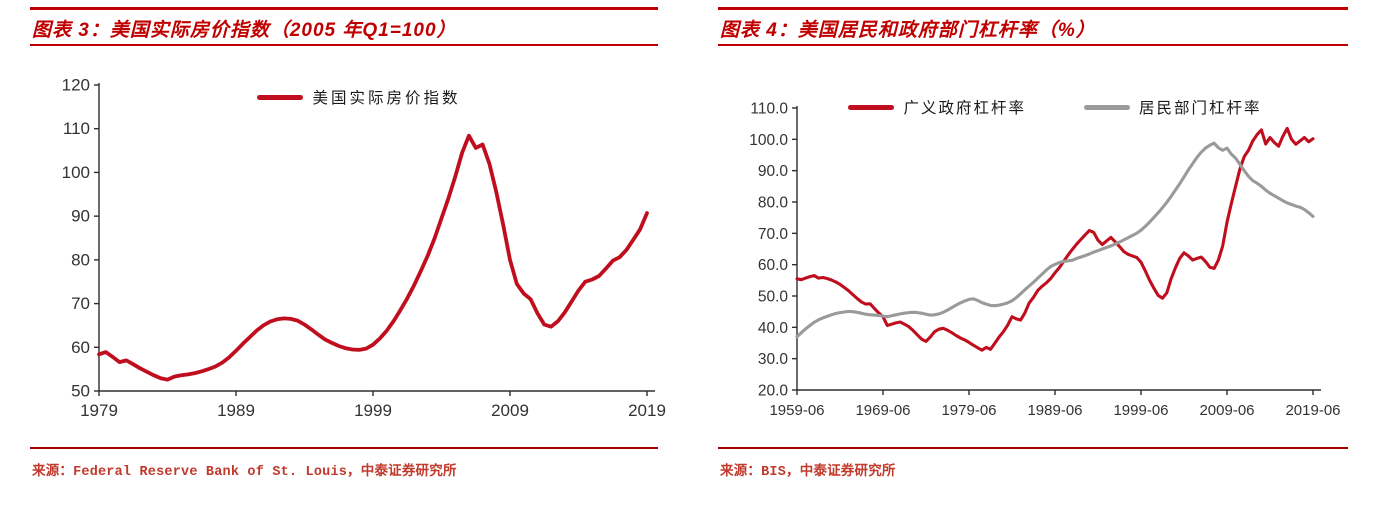 This screenshot has height=506, width=1380. I want to click on x-tick-label: 1969-06, so click(882, 410).